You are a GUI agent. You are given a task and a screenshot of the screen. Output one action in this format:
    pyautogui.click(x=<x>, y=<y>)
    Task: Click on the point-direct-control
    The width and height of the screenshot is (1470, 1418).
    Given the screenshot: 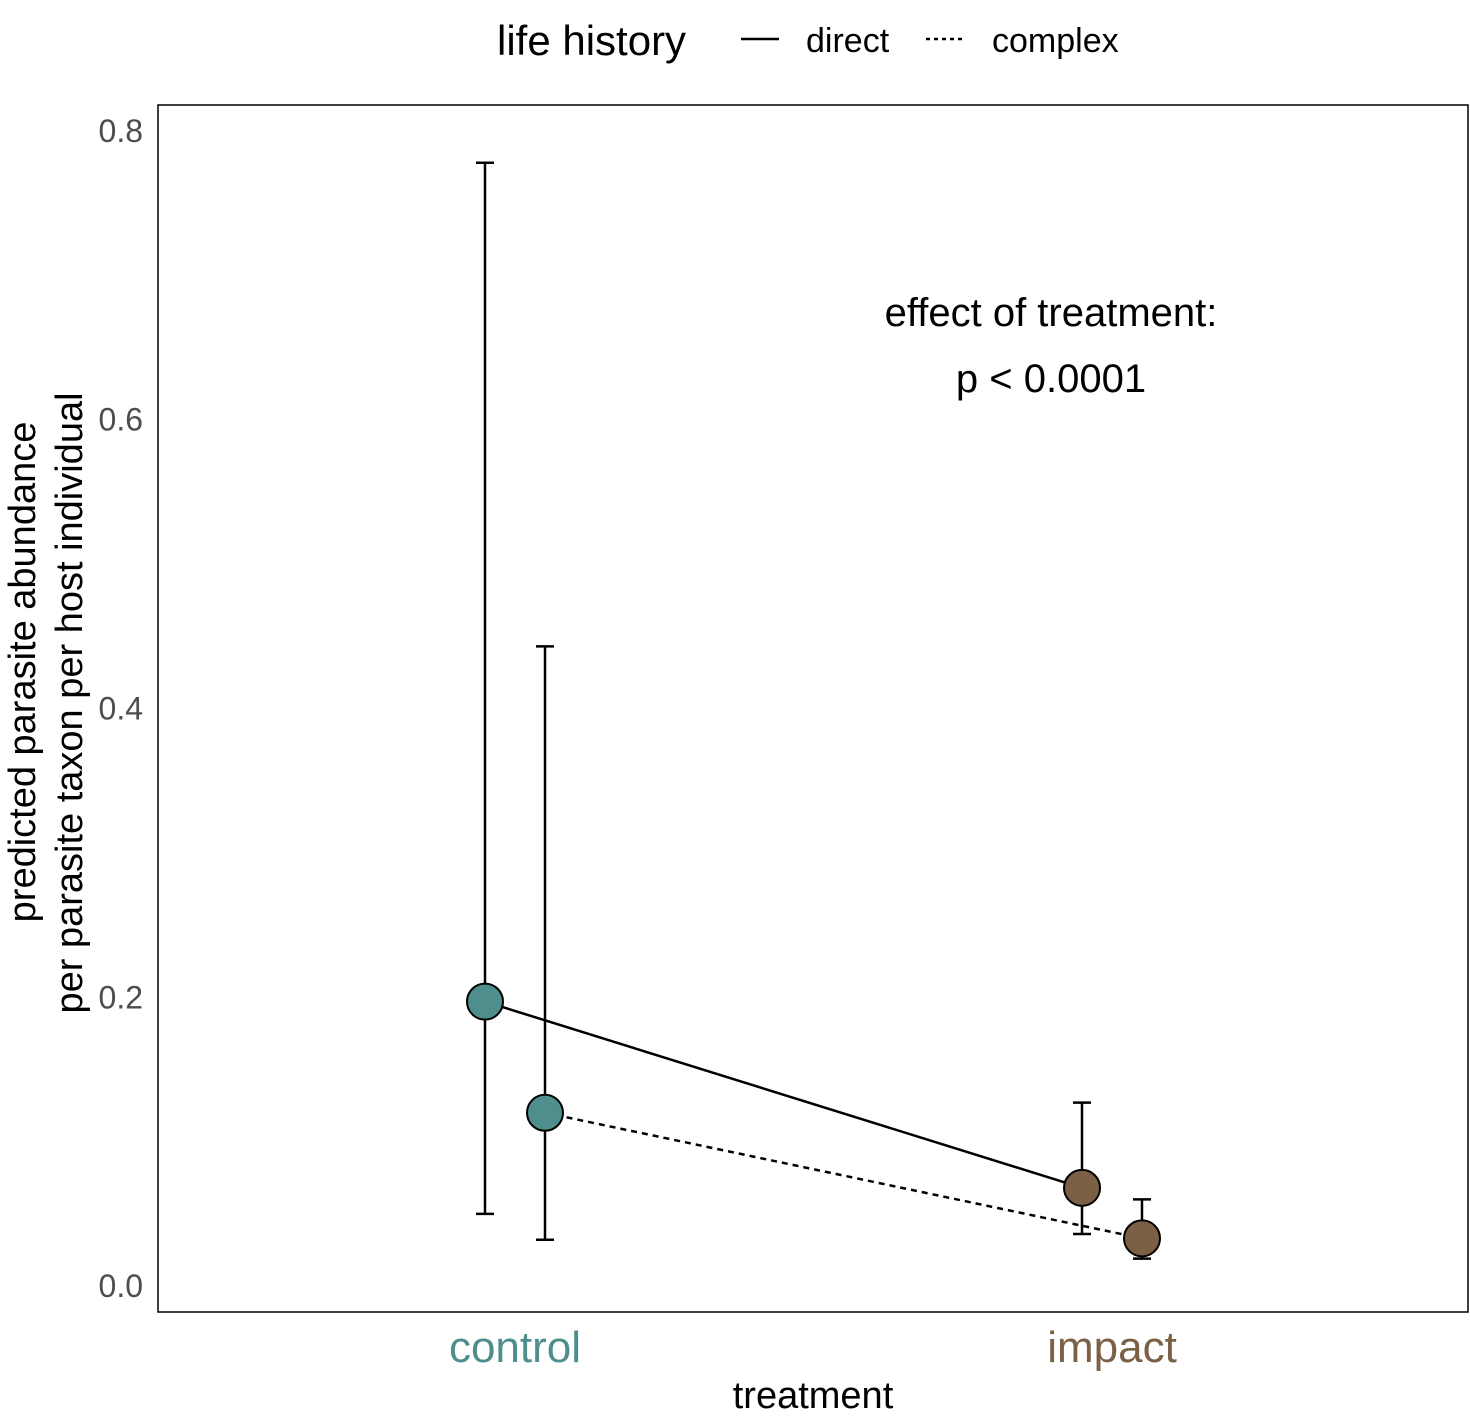 What is the action you would take?
    pyautogui.click(x=485, y=1001)
    